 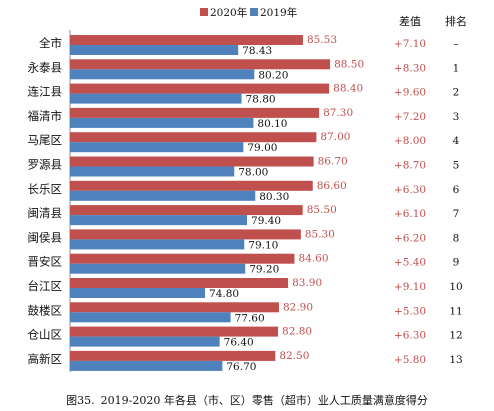 I want to click on data-label-2019: 76.40, so click(x=239, y=343).